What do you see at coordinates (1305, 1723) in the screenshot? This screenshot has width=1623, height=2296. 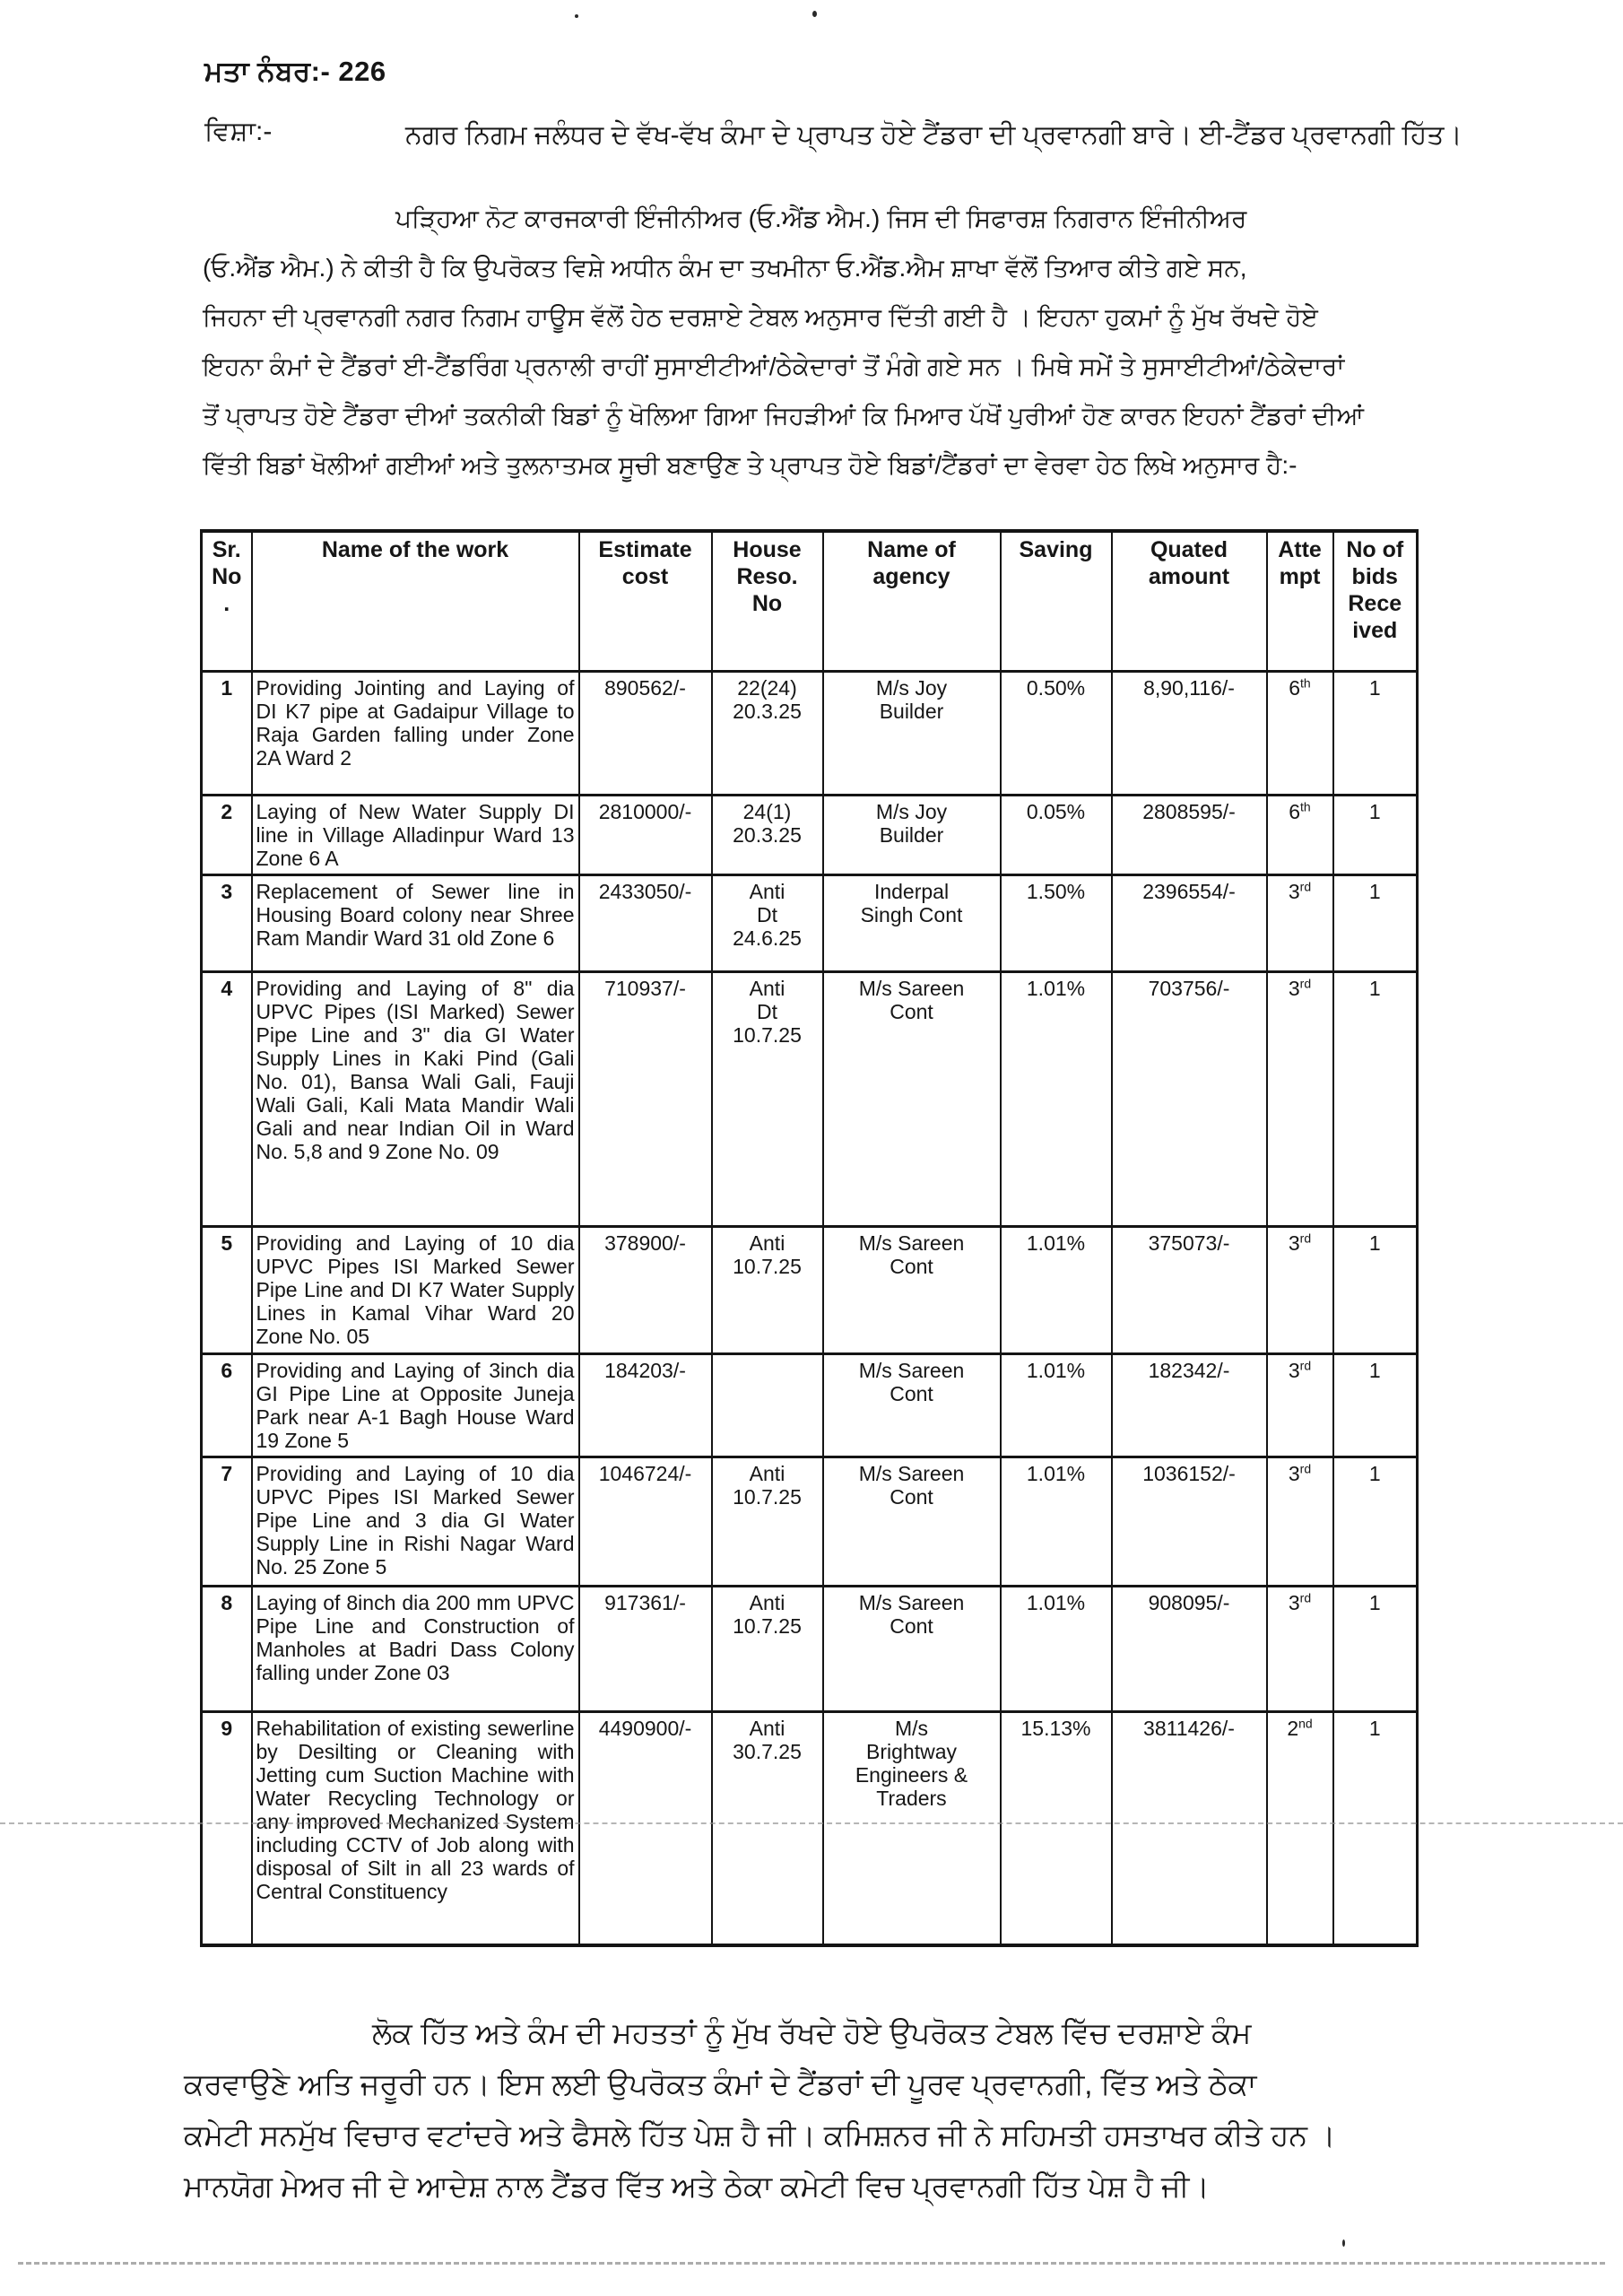 I see `attempt-ordinal-suffix: nd` at bounding box center [1305, 1723].